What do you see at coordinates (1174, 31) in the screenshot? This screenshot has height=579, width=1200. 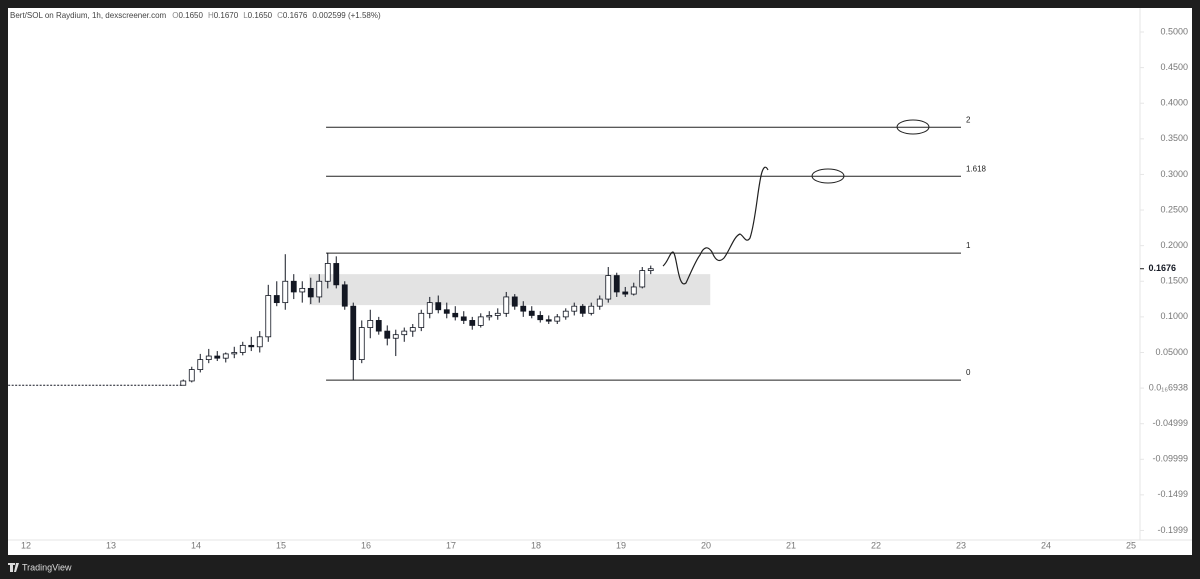 I see `y-tick-label: 0.5000` at bounding box center [1174, 31].